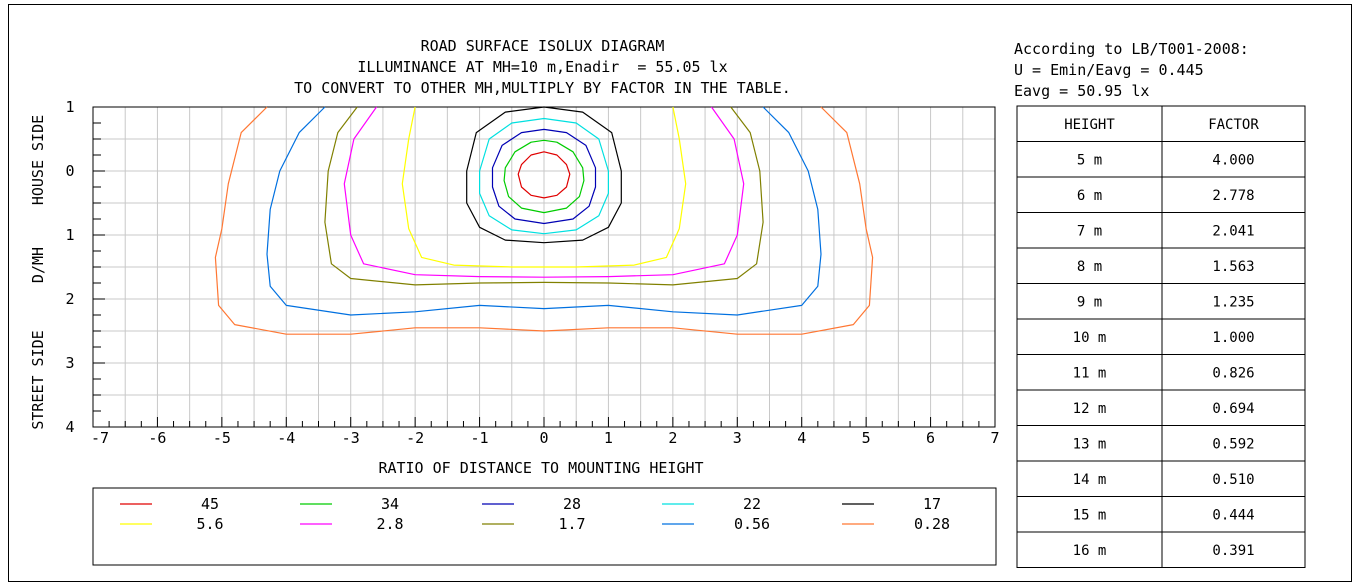  I want to click on standard-line-2: U = Emin/Eavg = 0.445, so click(1109, 70).